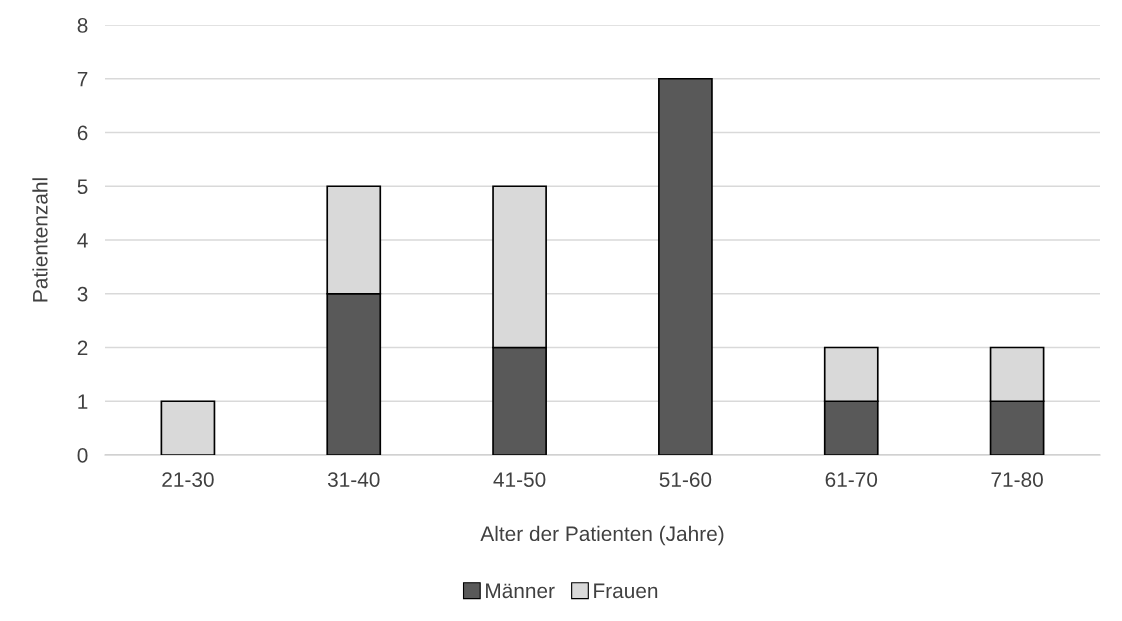 The image size is (1122, 621). I want to click on x-axis-title: Alter der Patienten (Jahre), so click(602, 535).